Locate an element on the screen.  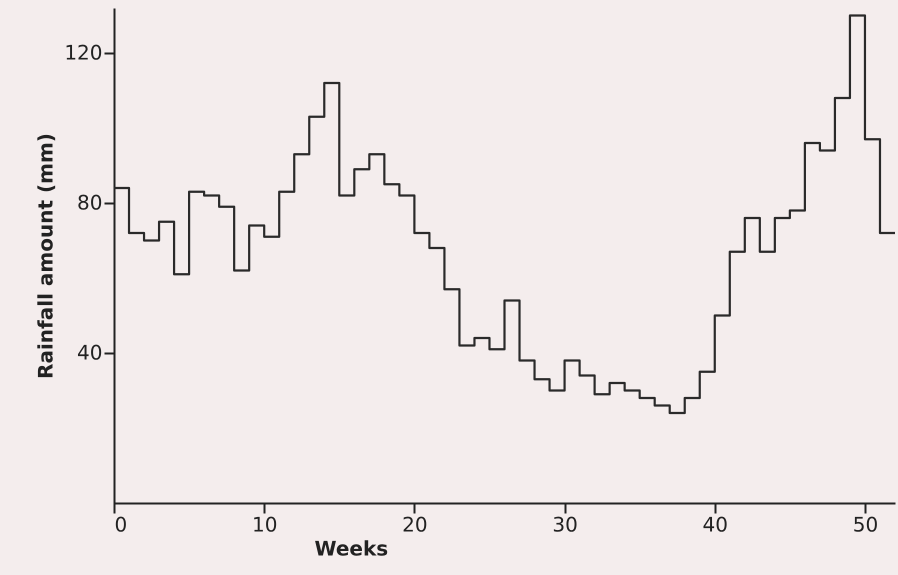
y-tick-label: 80 is located at coordinates (89, 202).